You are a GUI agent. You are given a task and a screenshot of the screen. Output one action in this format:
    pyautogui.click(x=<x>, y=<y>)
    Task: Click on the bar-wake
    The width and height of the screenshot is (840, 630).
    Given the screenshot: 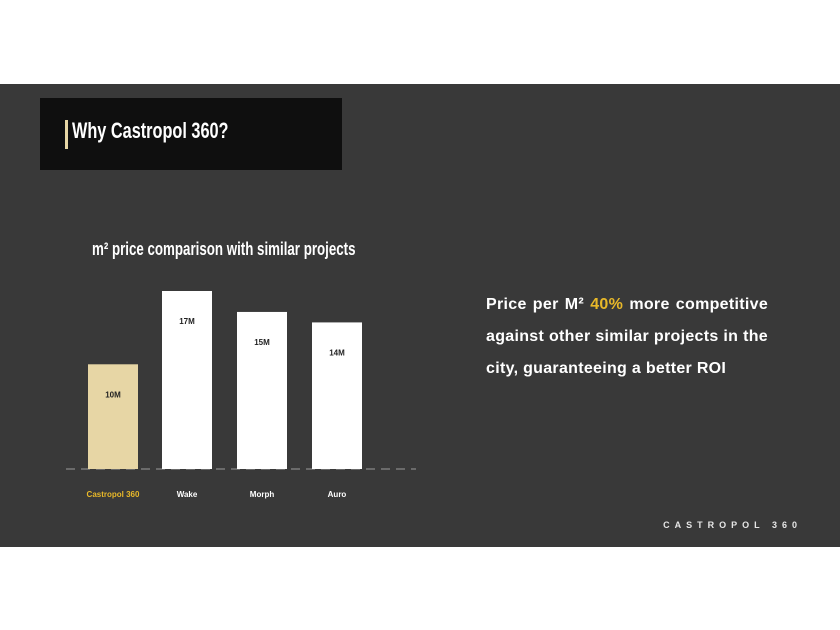 What is the action you would take?
    pyautogui.click(x=187, y=380)
    